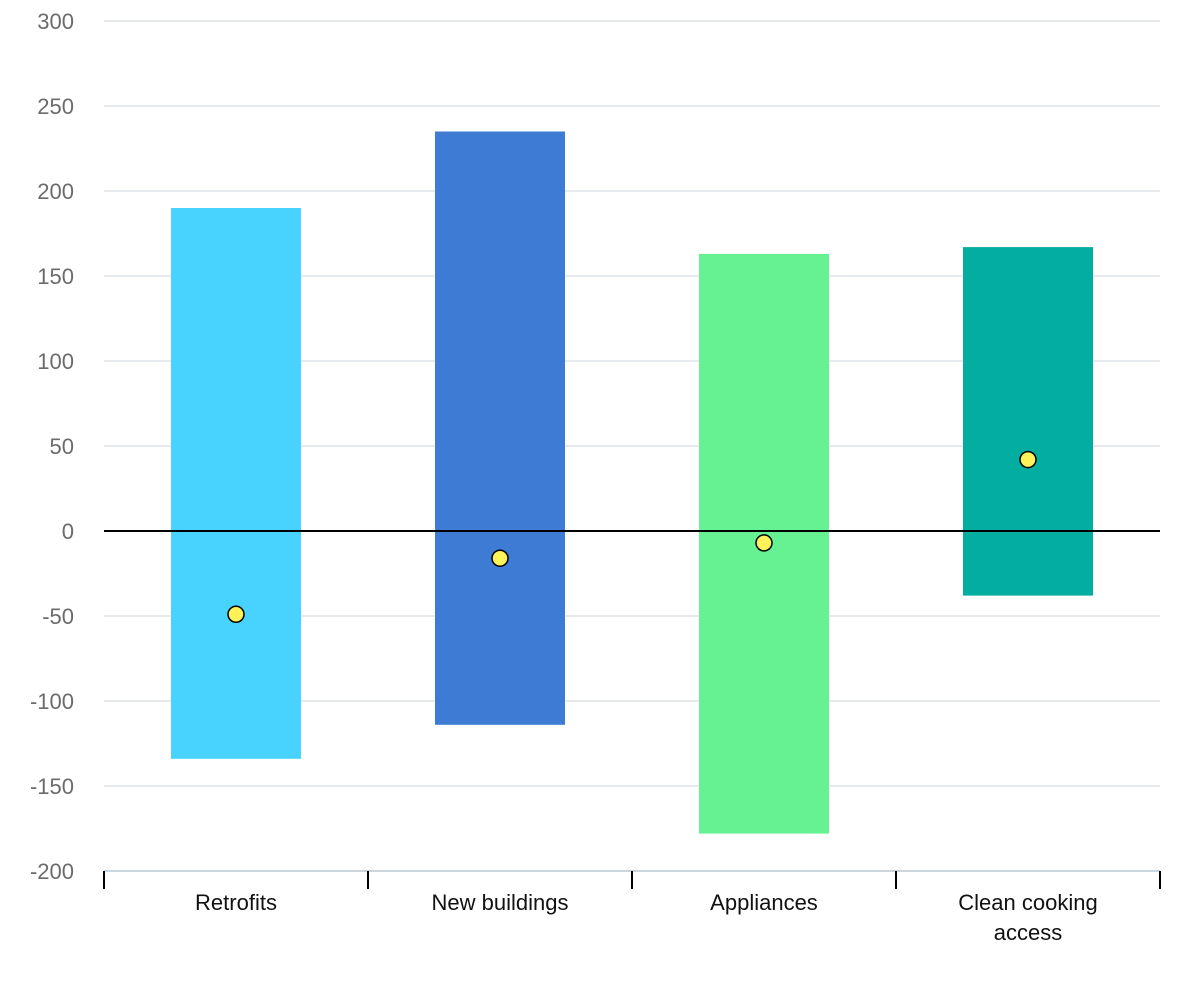  What do you see at coordinates (1028, 932) in the screenshot?
I see `x-tick-label: access` at bounding box center [1028, 932].